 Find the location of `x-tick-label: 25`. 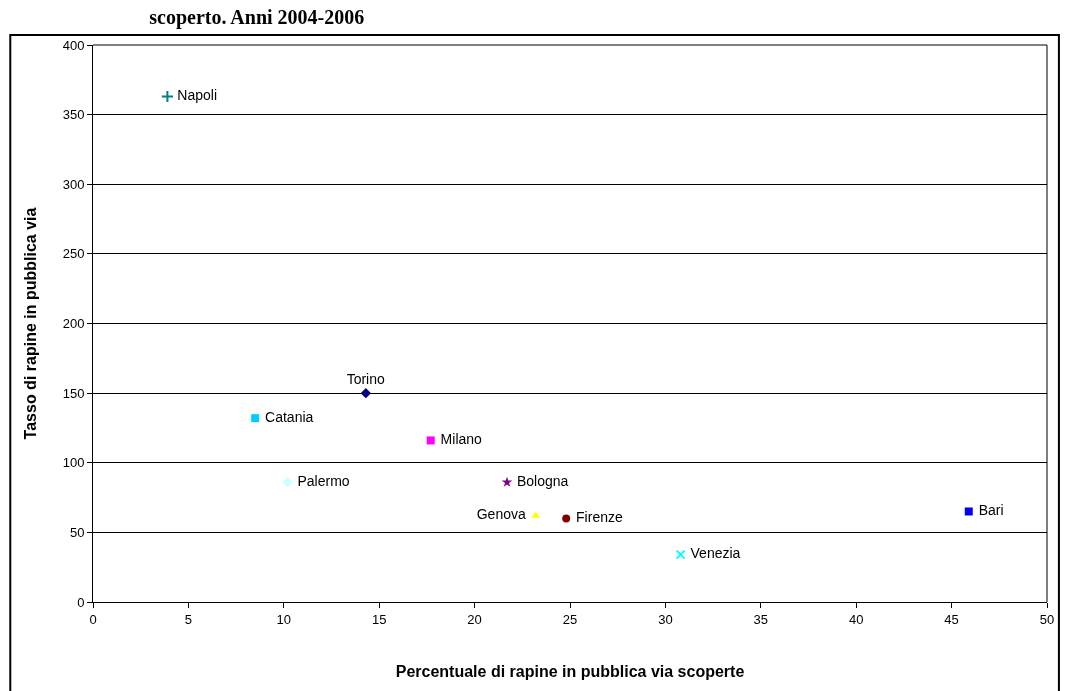

x-tick-label: 25 is located at coordinates (570, 619).